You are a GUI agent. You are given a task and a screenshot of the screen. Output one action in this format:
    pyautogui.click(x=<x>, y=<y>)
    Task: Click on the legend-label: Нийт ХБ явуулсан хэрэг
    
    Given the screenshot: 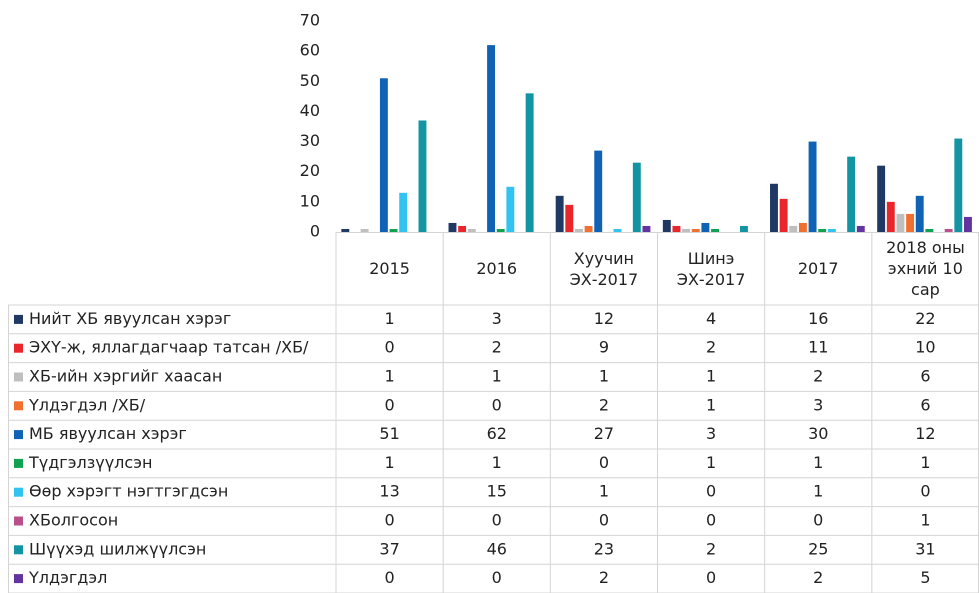 What is the action you would take?
    pyautogui.click(x=130, y=318)
    